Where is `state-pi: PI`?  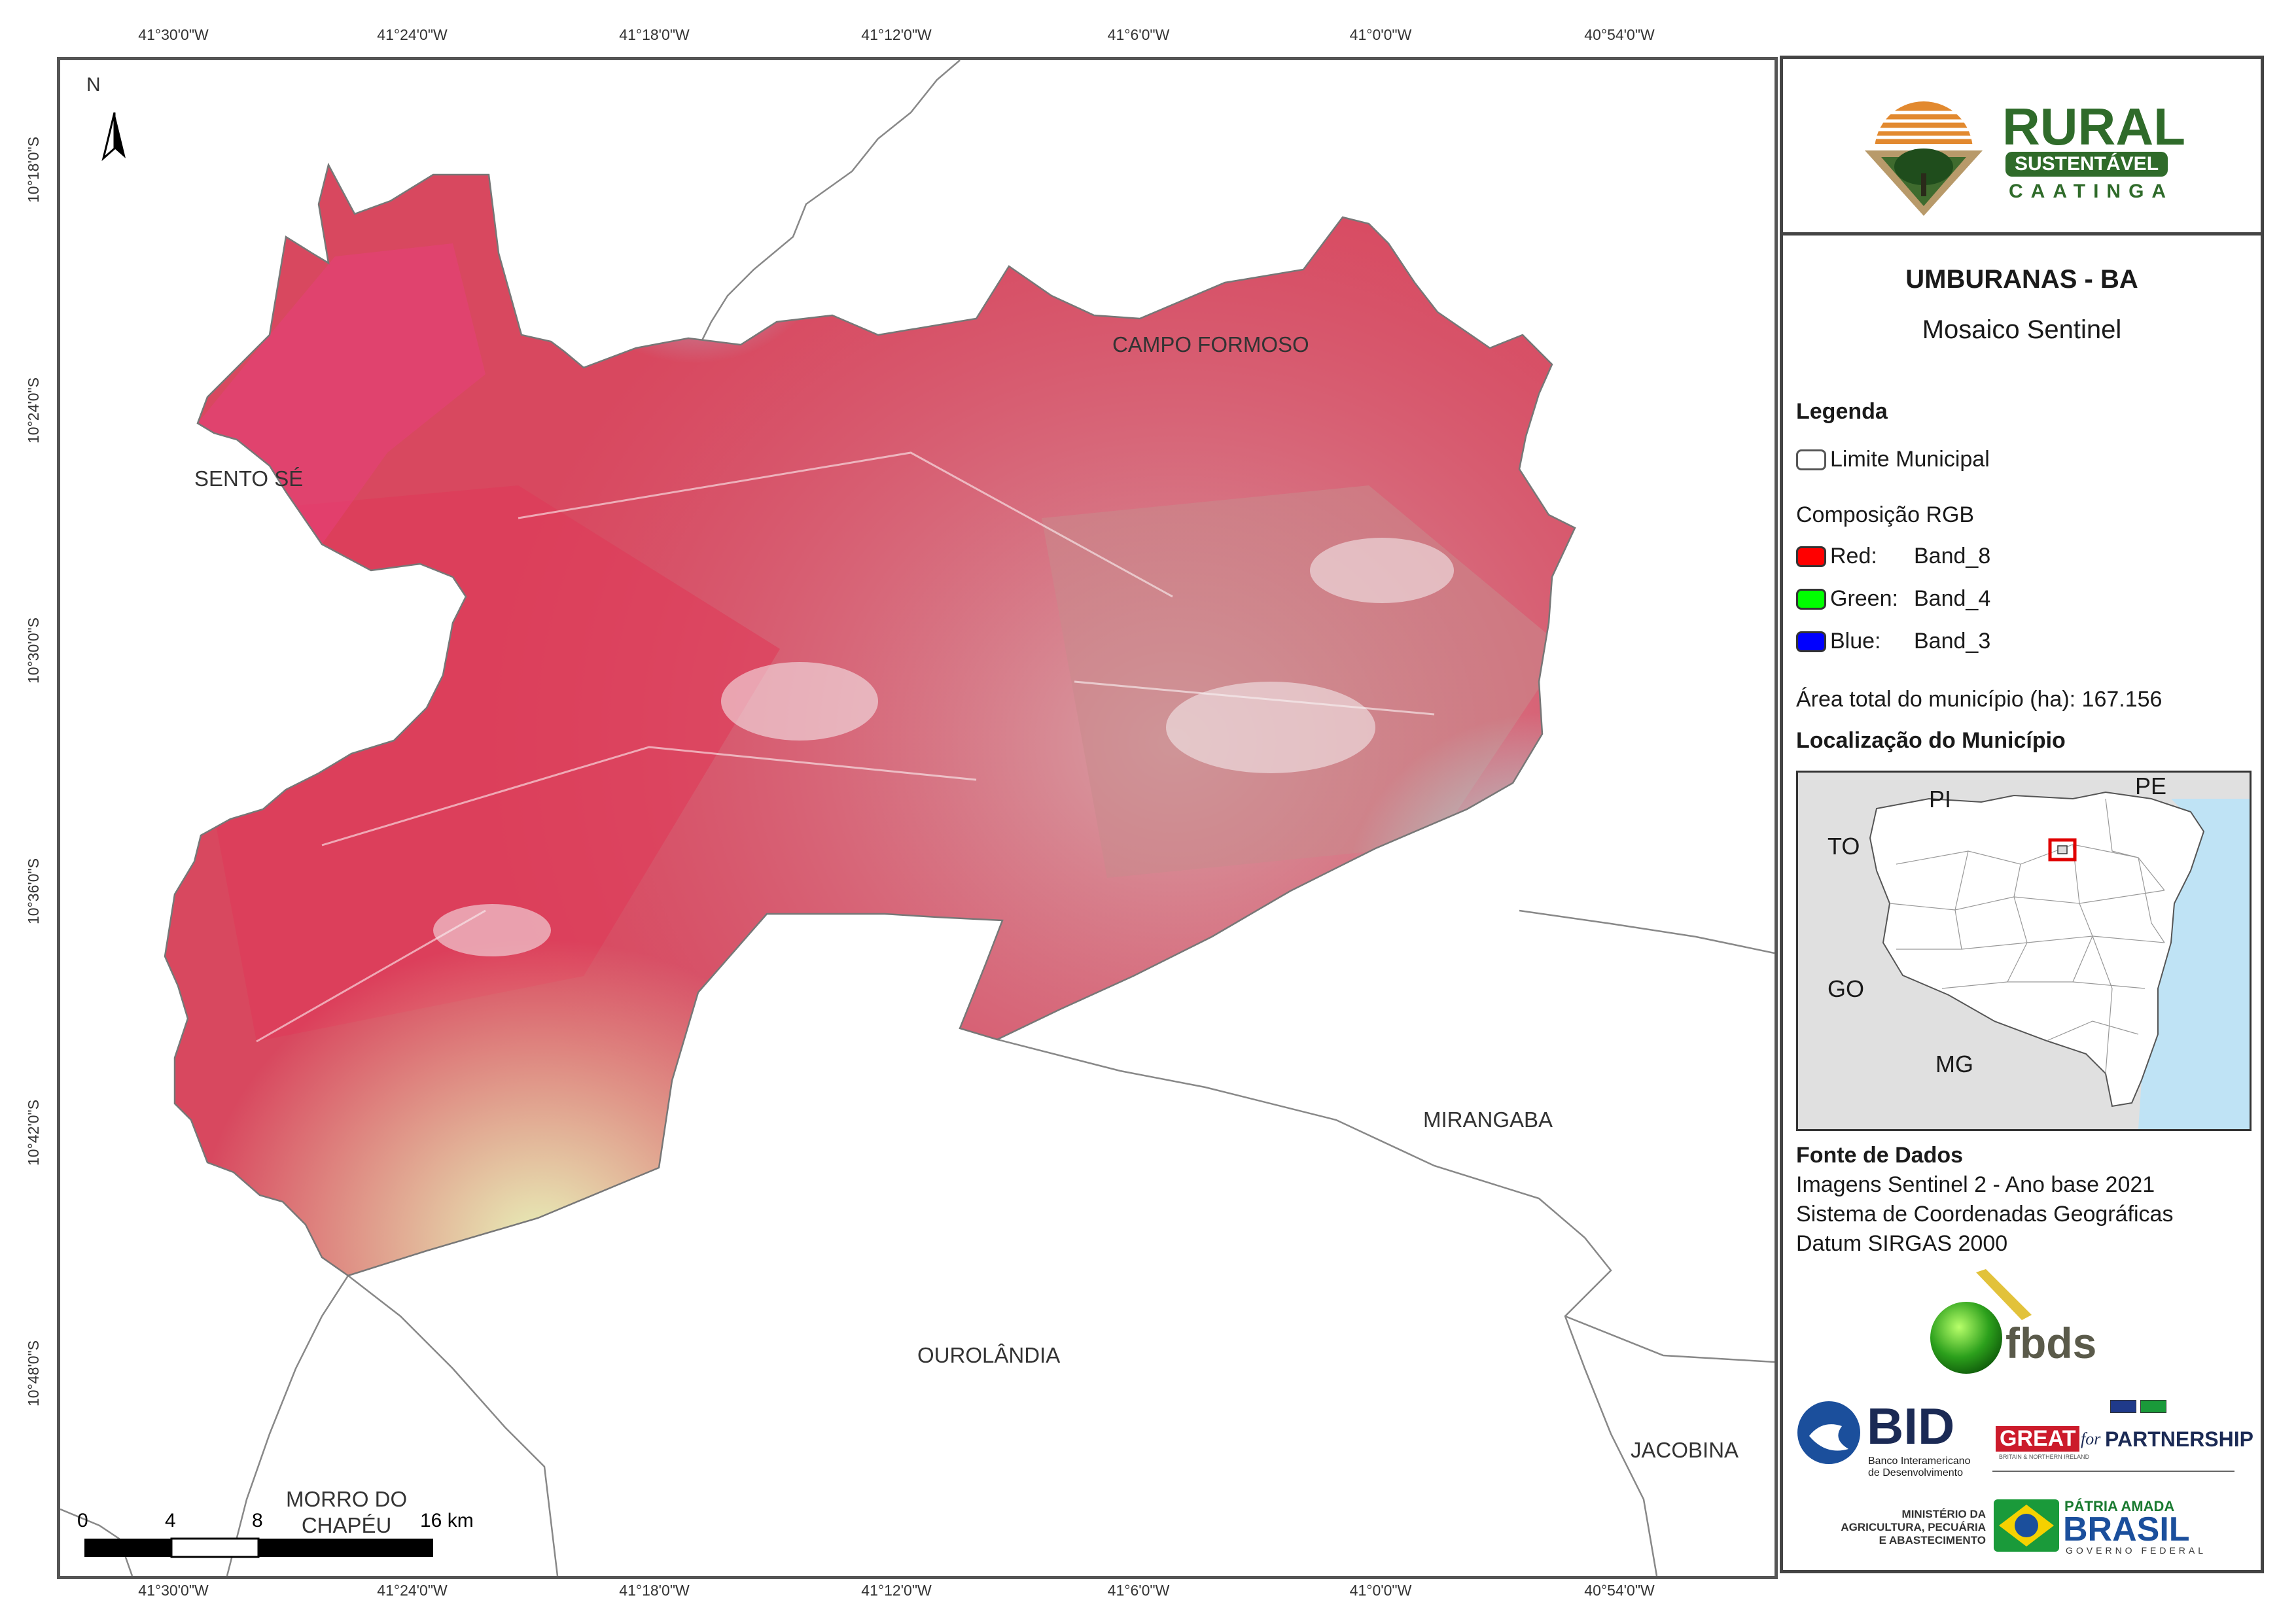
state-pi: PI is located at coordinates (1940, 799).